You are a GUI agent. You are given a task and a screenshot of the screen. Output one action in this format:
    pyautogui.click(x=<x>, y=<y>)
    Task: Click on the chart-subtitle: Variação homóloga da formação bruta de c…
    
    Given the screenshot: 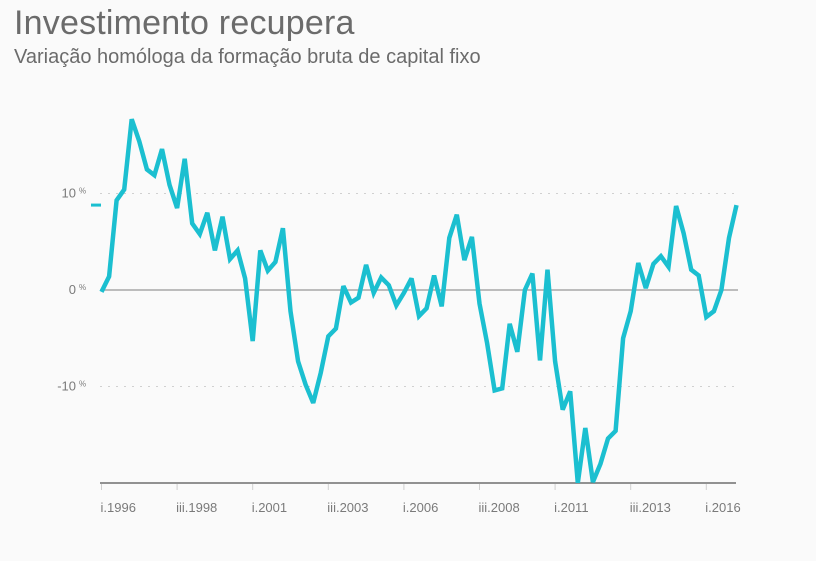 What is the action you would take?
    pyautogui.click(x=247, y=57)
    